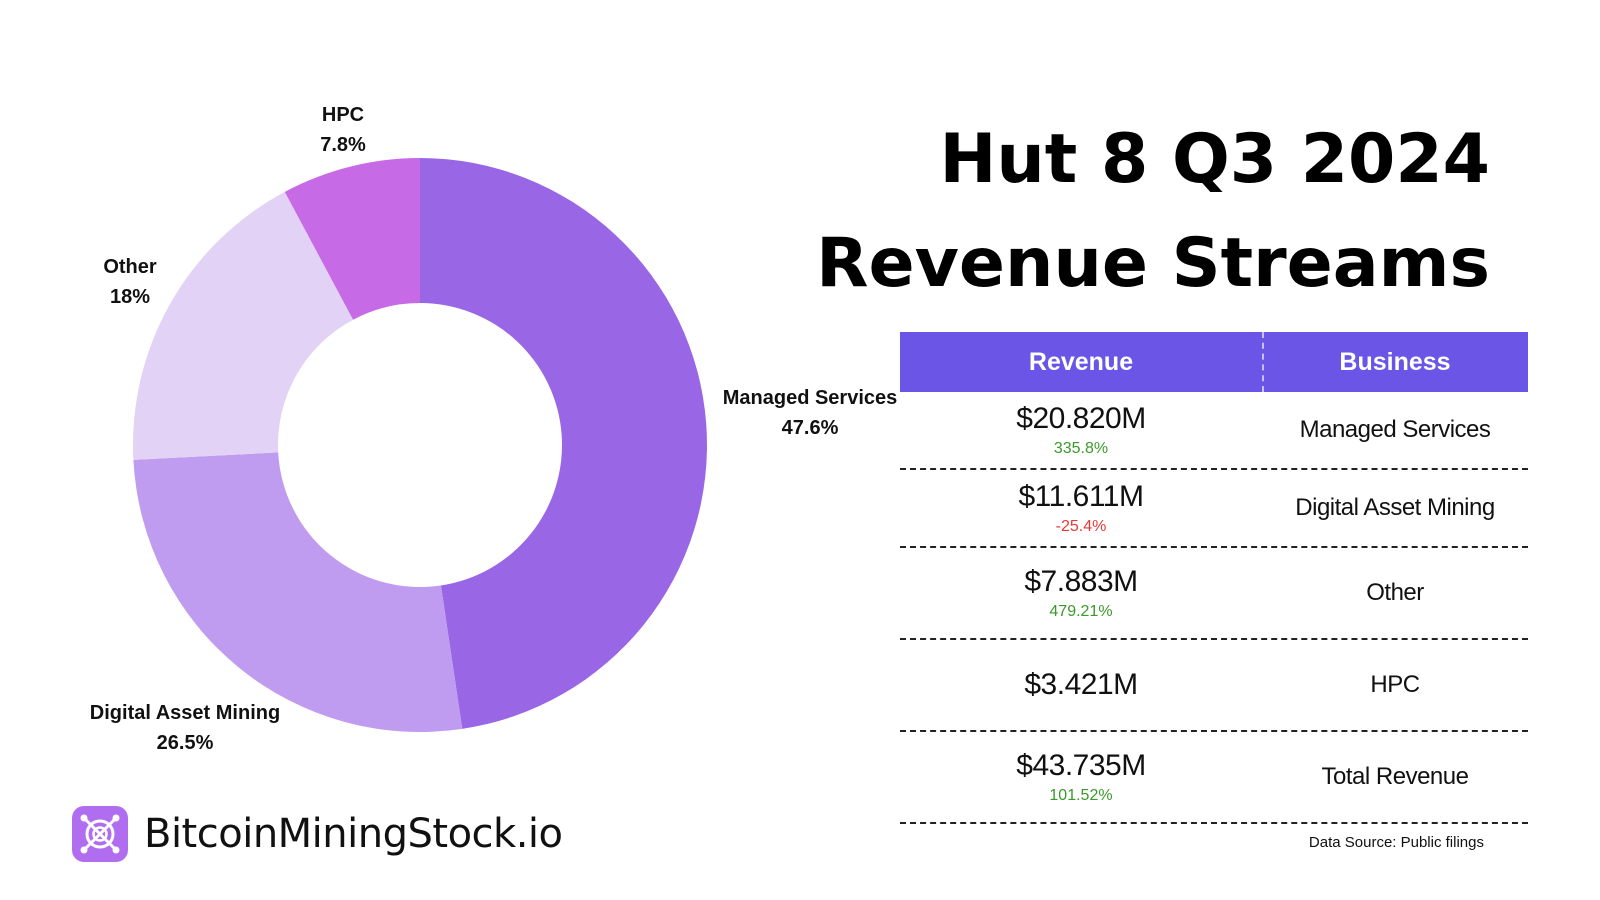  What do you see at coordinates (1081, 526) in the screenshot?
I see `revenue-change: -25.4%` at bounding box center [1081, 526].